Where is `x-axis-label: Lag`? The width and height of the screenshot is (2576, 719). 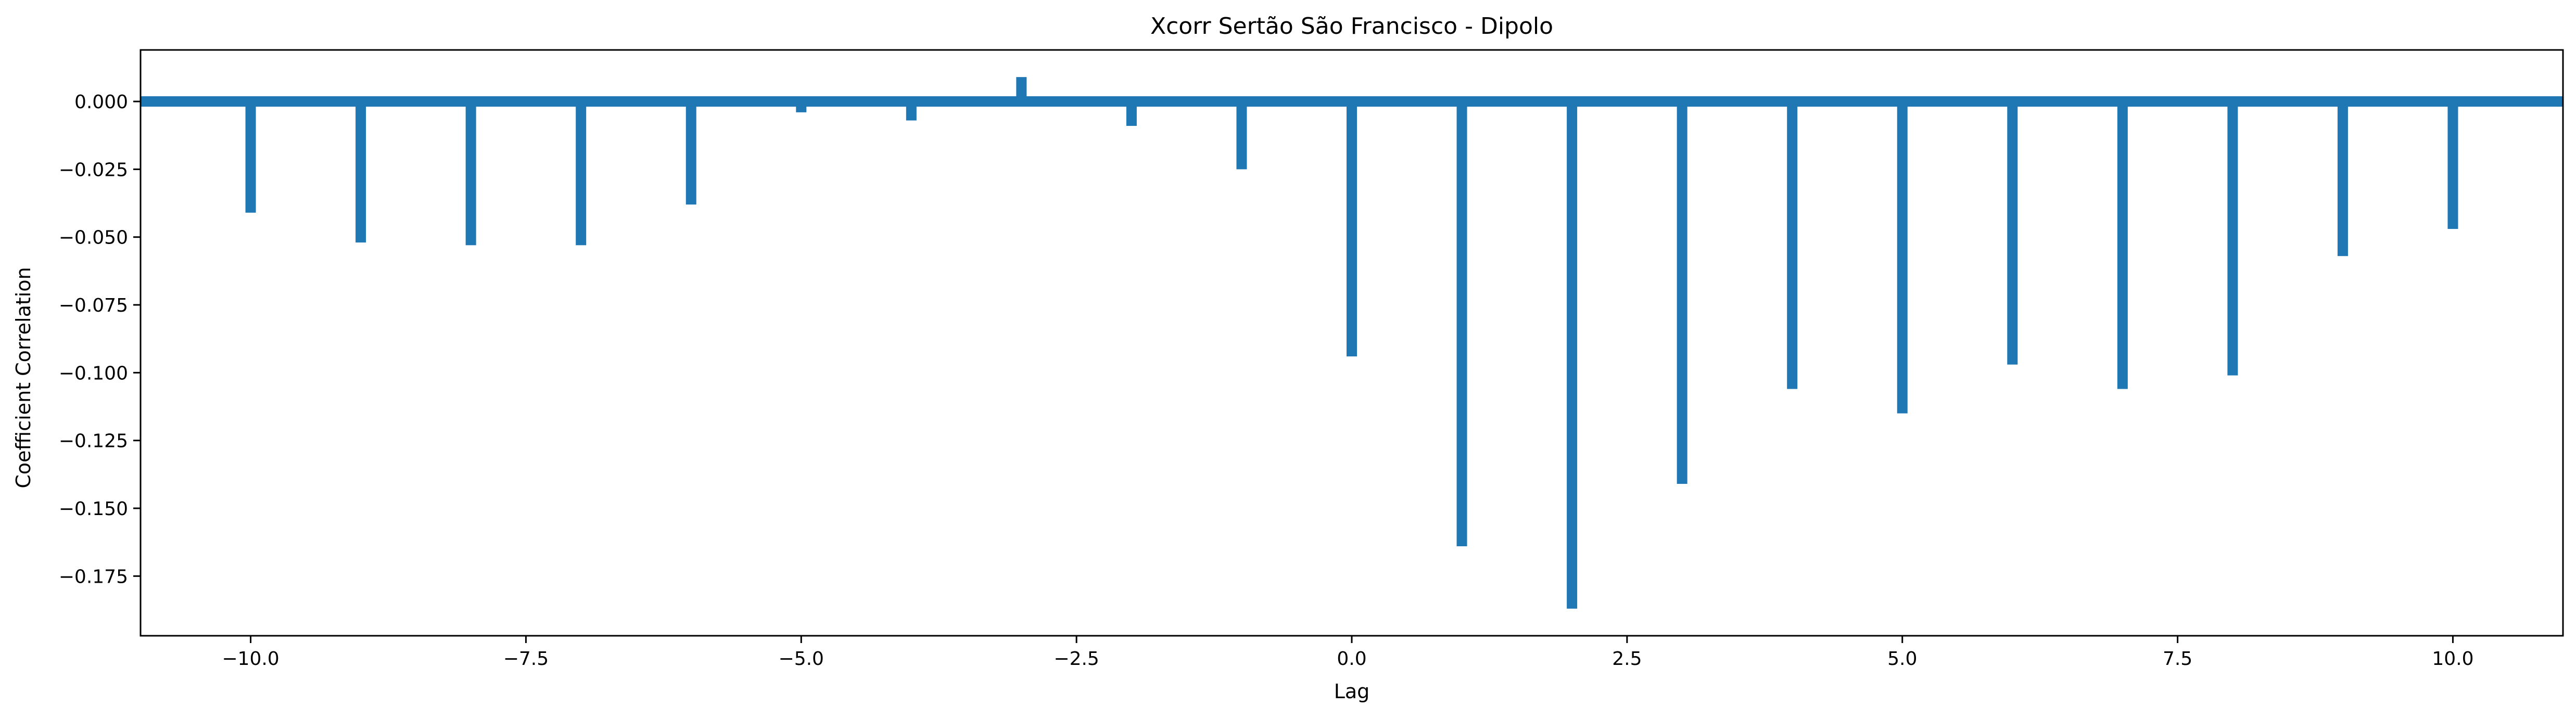 x-axis-label: Lag is located at coordinates (1352, 691).